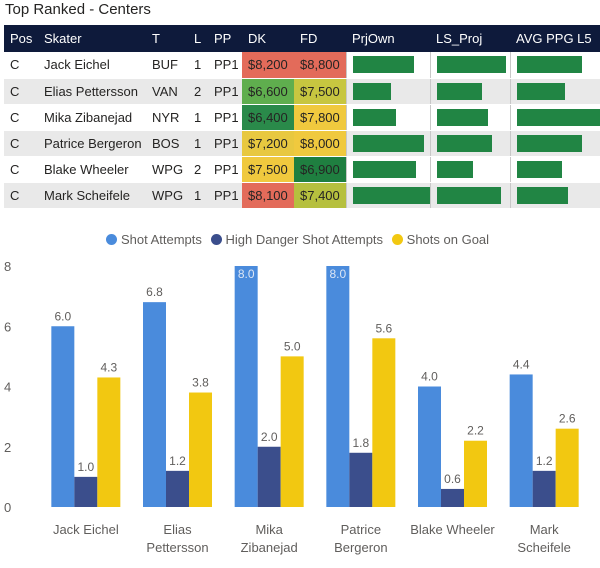 The image size is (600, 568). I want to click on header-team: T, so click(156, 38).